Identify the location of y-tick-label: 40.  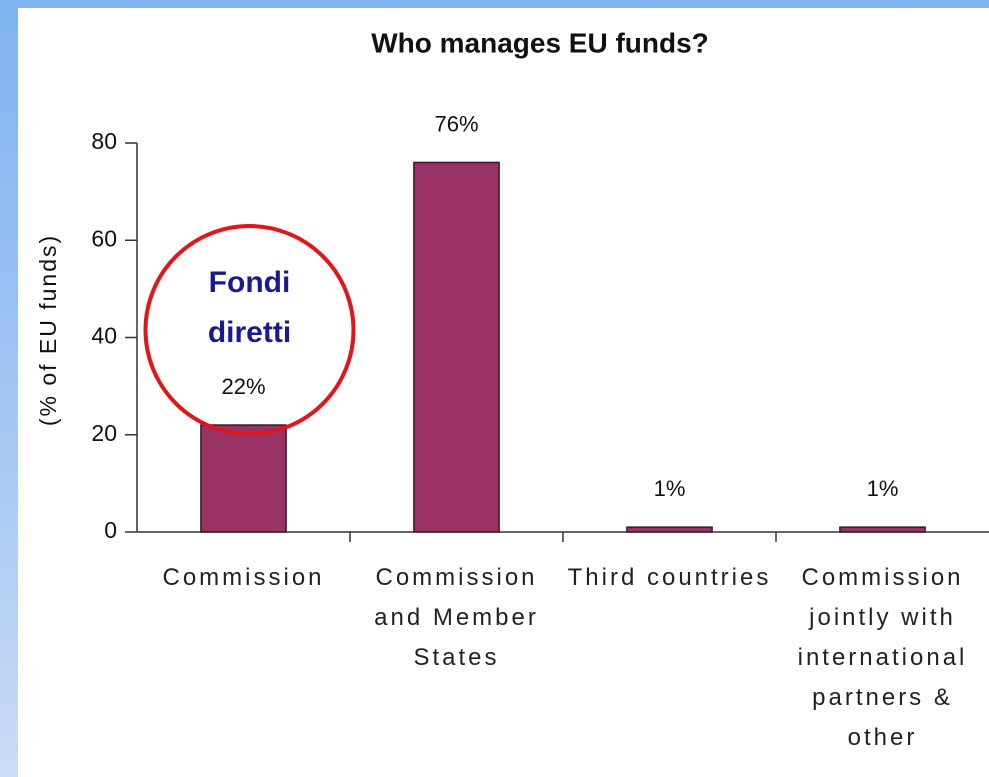
(104, 336).